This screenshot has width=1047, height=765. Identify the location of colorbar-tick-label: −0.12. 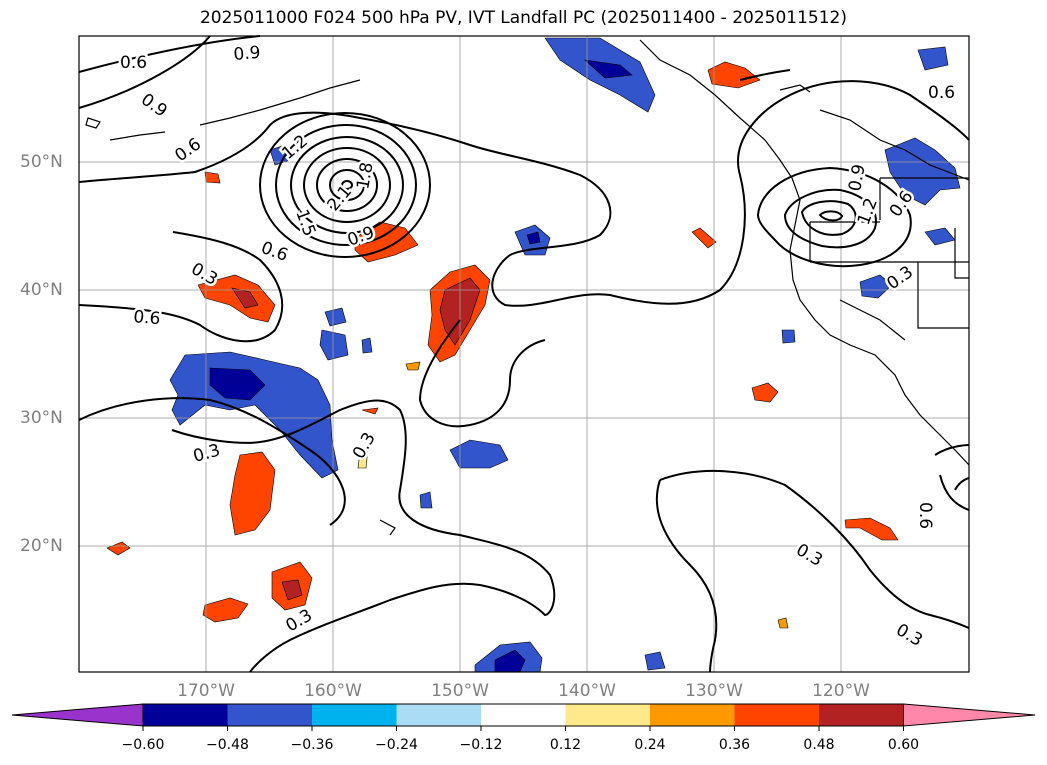
(481, 745).